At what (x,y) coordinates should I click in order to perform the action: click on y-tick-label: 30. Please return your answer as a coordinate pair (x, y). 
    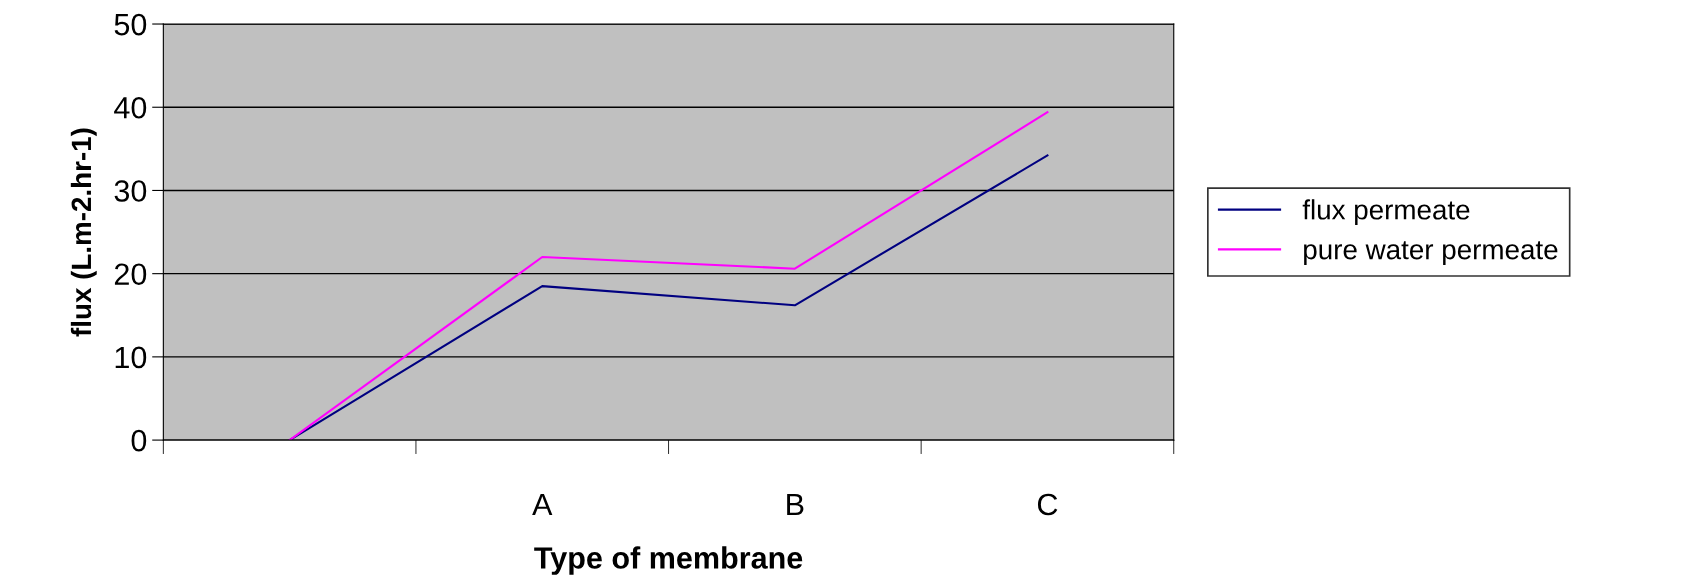
    Looking at the image, I should click on (130, 191).